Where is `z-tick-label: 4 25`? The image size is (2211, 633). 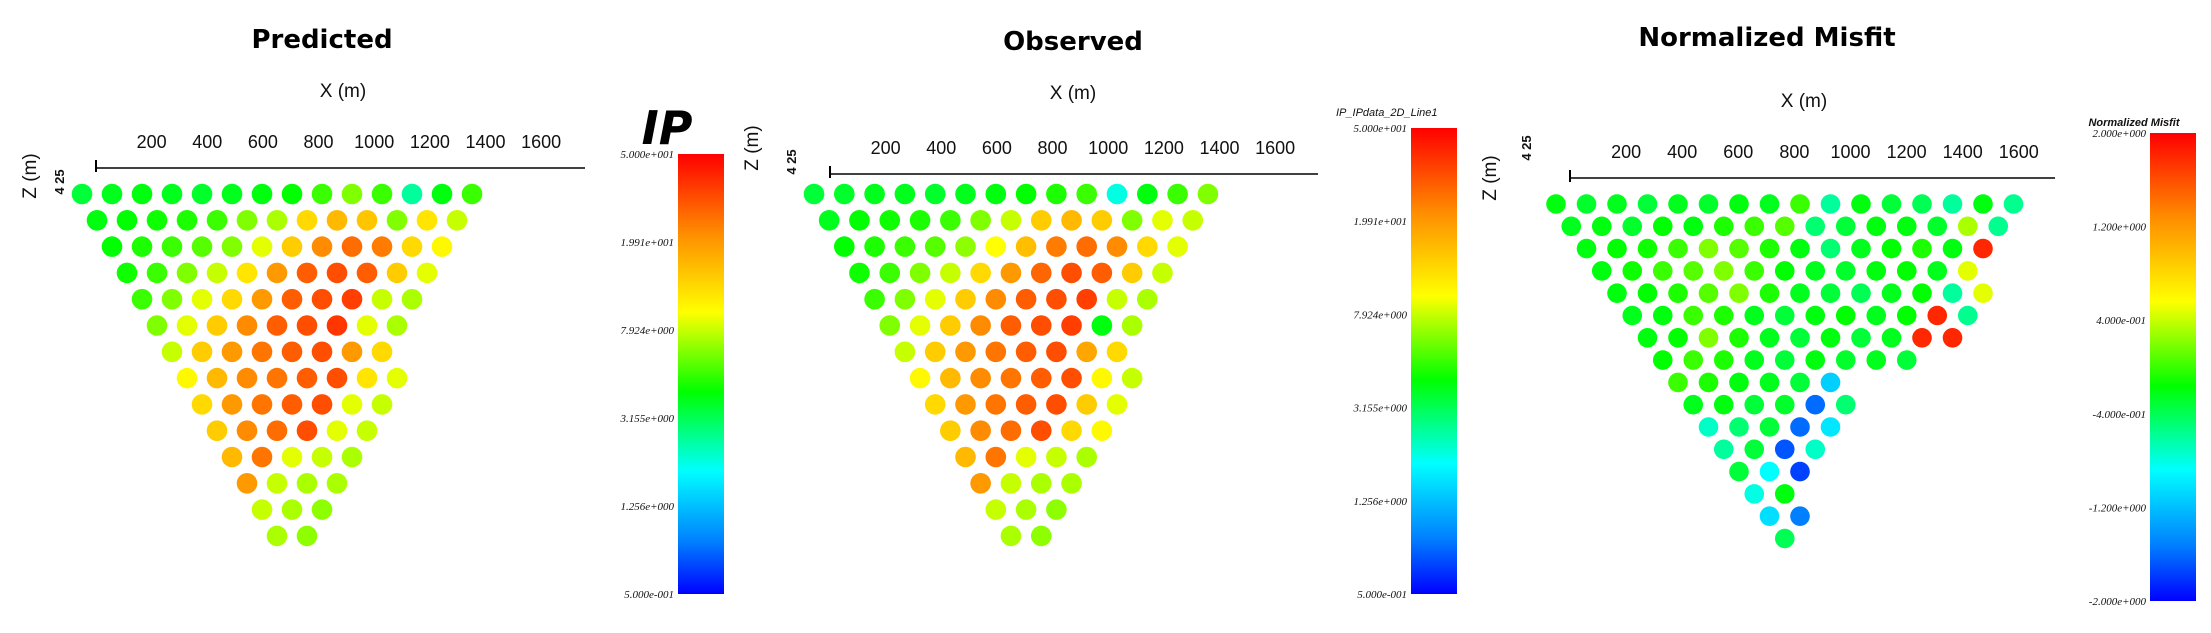 z-tick-label: 4 25 is located at coordinates (59, 181).